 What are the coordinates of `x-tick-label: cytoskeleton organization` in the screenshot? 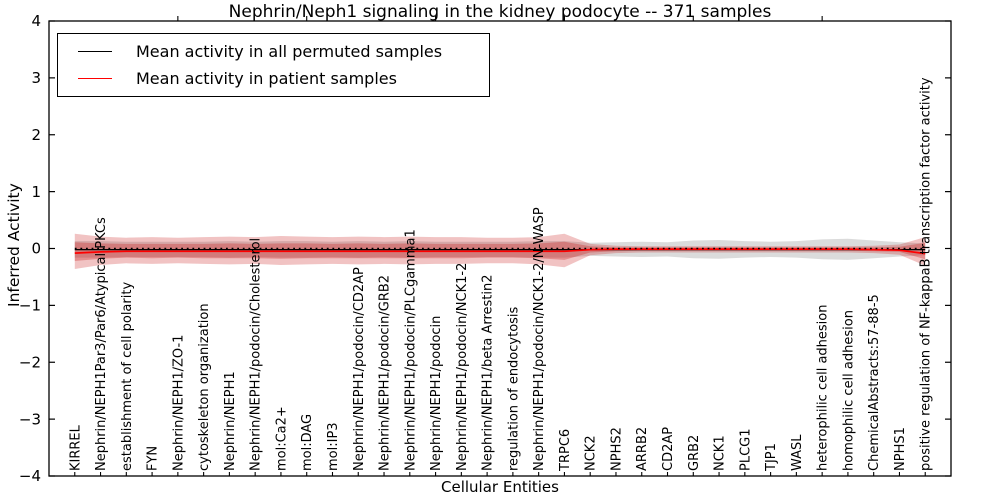 It's located at (204, 387).